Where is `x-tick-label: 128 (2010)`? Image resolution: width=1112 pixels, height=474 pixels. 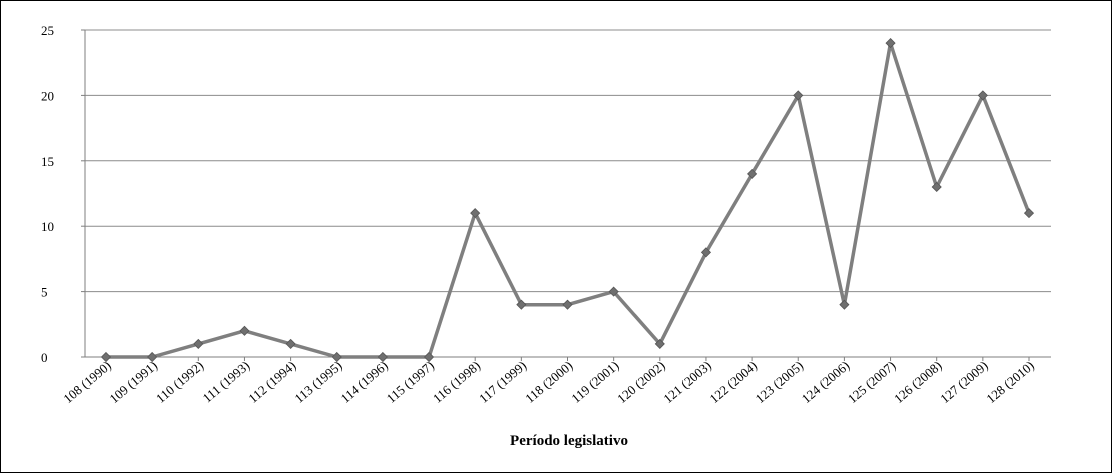 x-tick-label: 128 (2010) is located at coordinates (1010, 382).